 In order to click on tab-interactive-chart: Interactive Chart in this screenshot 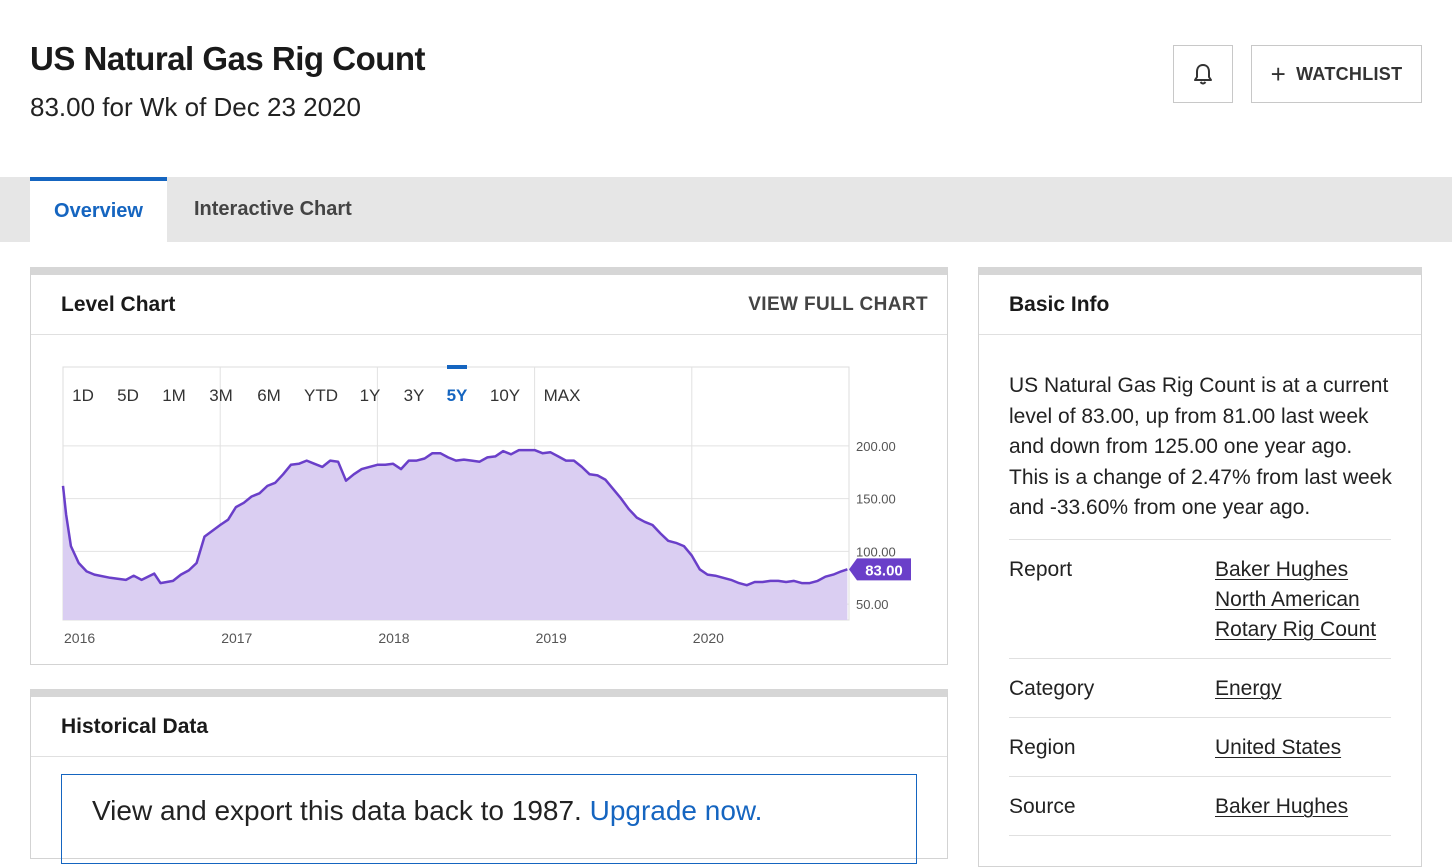, I will do `click(273, 209)`.